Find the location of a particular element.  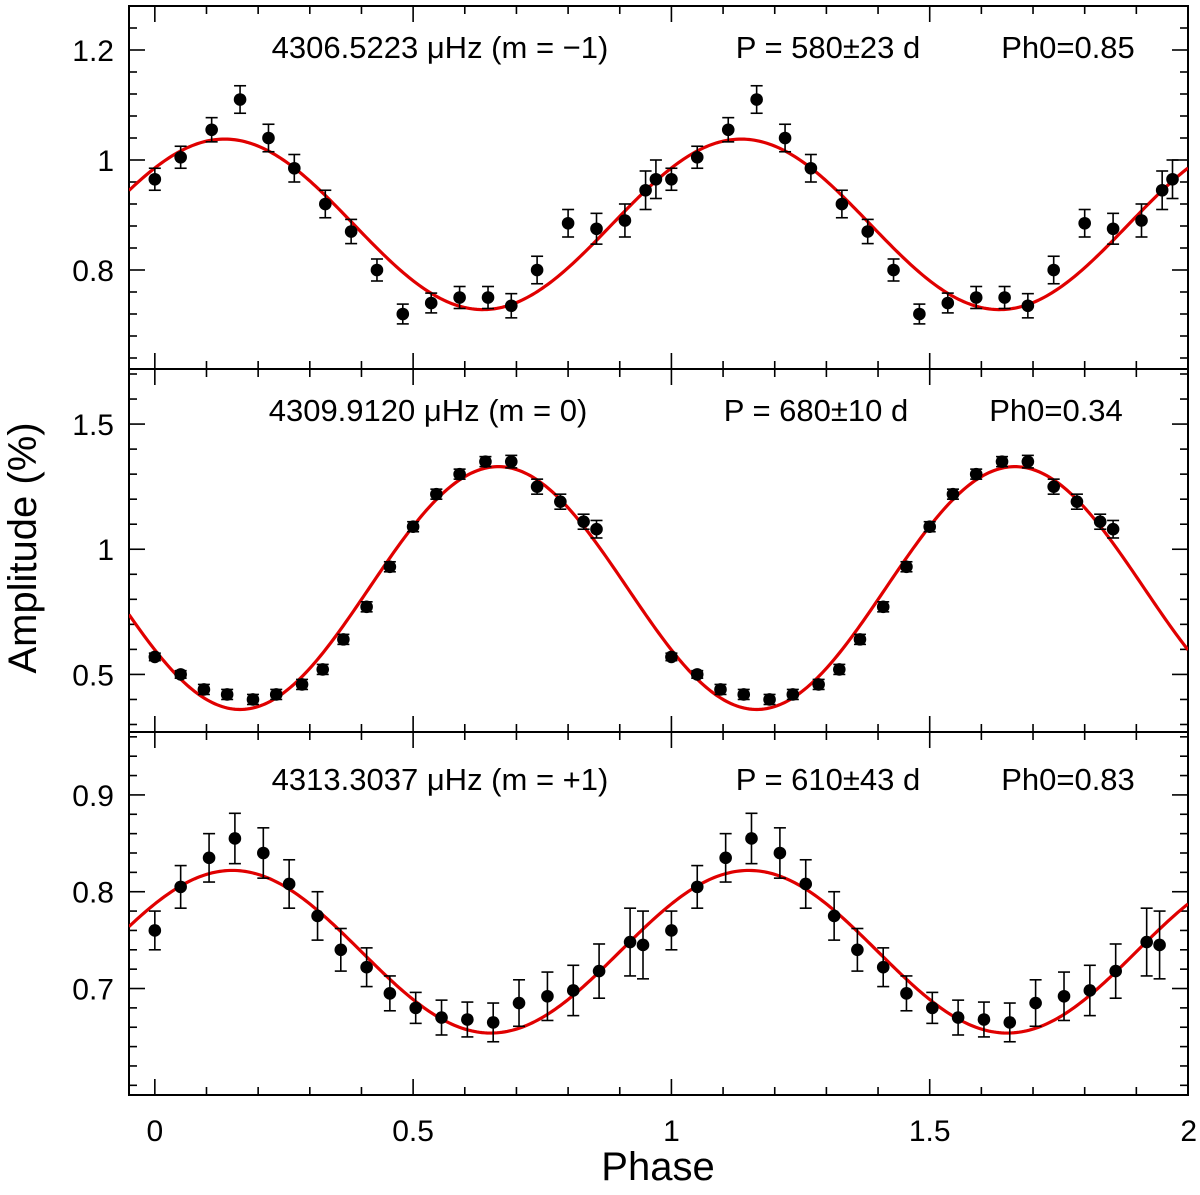

panel-3-y-tick-label: 0.8 is located at coordinates (93, 893).